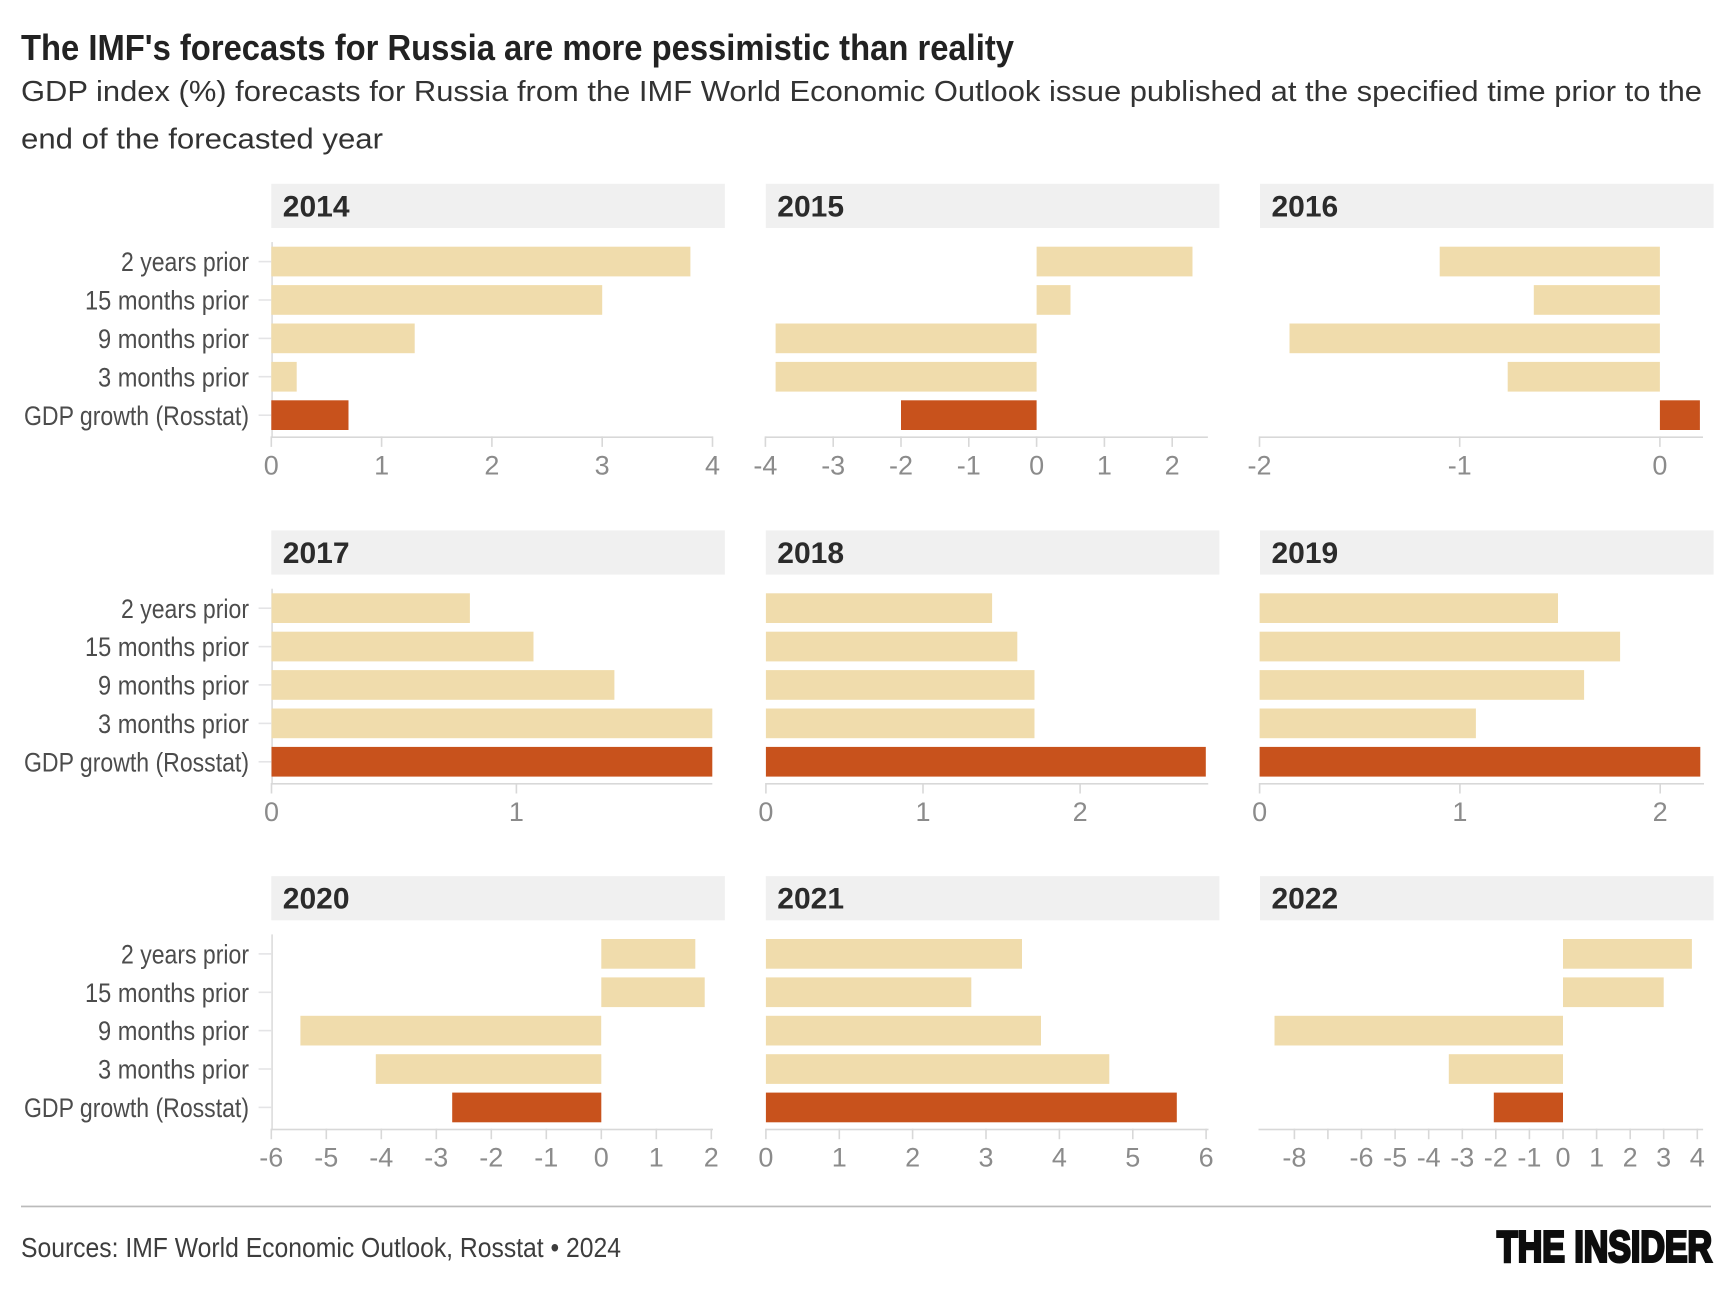 This screenshot has width=1732, height=1289. What do you see at coordinates (810, 899) in the screenshot?
I see `svg-text: 2021` at bounding box center [810, 899].